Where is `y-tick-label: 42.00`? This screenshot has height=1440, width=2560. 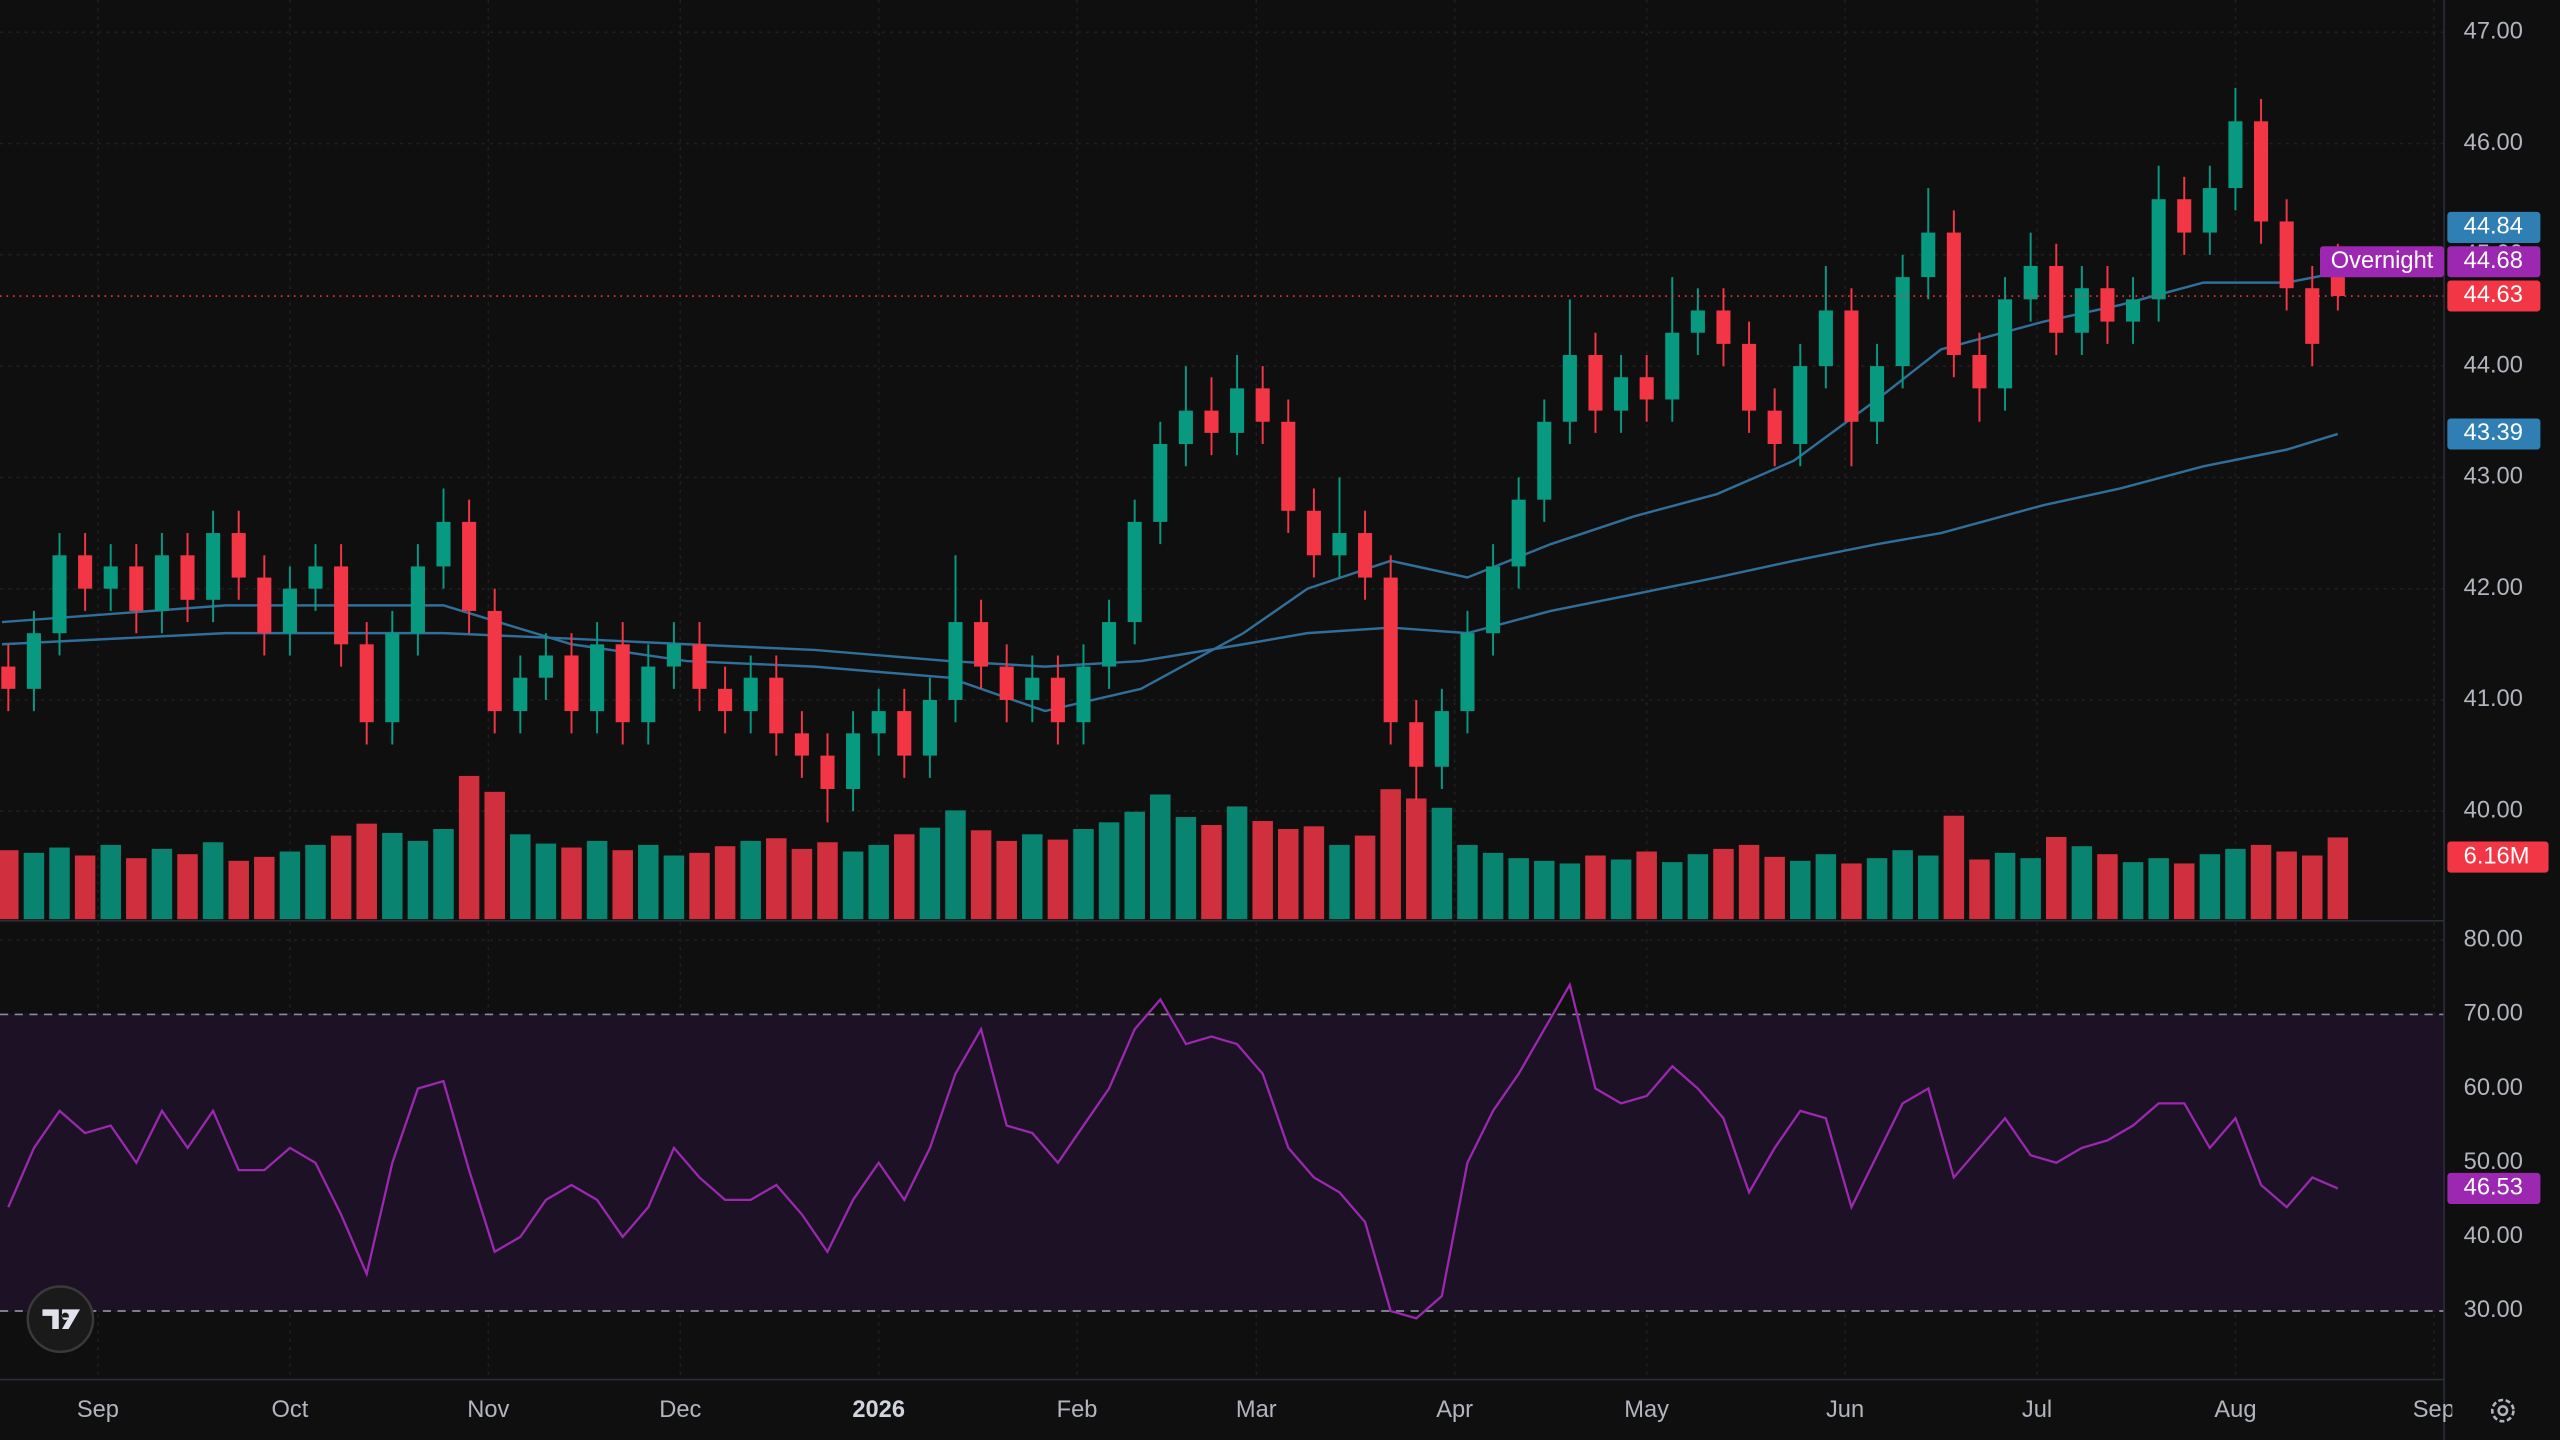 y-tick-label: 42.00 is located at coordinates (2493, 588).